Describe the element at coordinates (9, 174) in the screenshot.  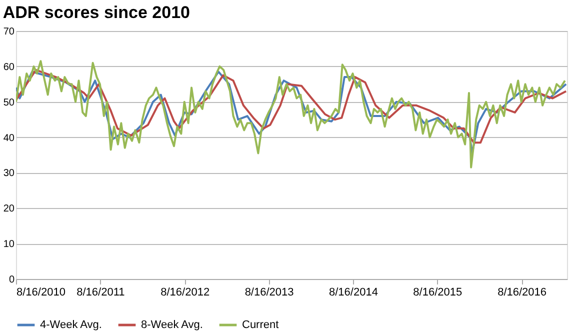
I see `y-tick-label: 30` at that location.